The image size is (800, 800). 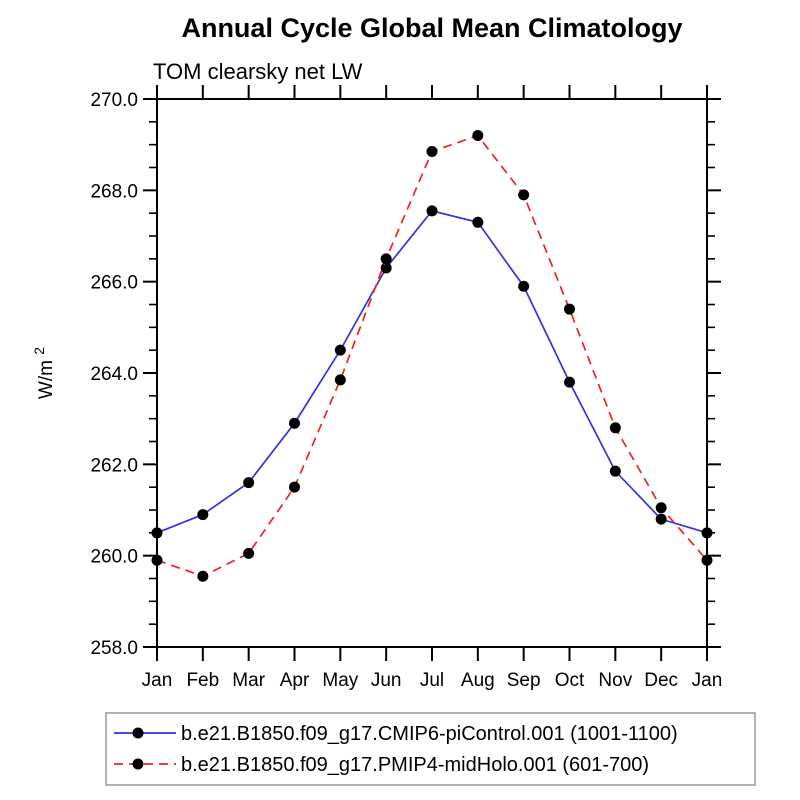 I want to click on series-0-point-Mar, so click(x=249, y=483).